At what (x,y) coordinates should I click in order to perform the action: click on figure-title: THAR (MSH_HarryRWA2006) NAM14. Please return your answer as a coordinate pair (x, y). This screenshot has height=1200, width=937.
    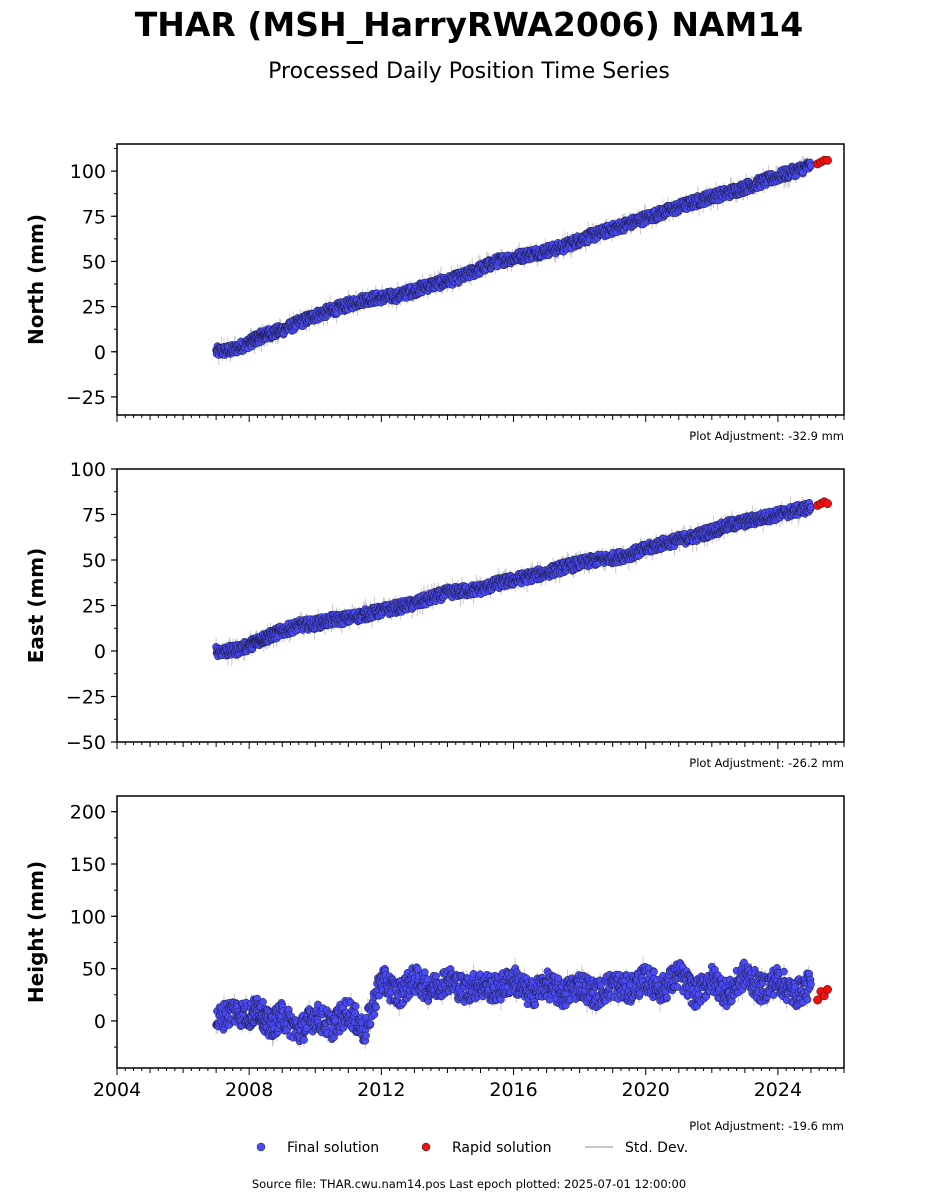
    Looking at the image, I should click on (469, 24).